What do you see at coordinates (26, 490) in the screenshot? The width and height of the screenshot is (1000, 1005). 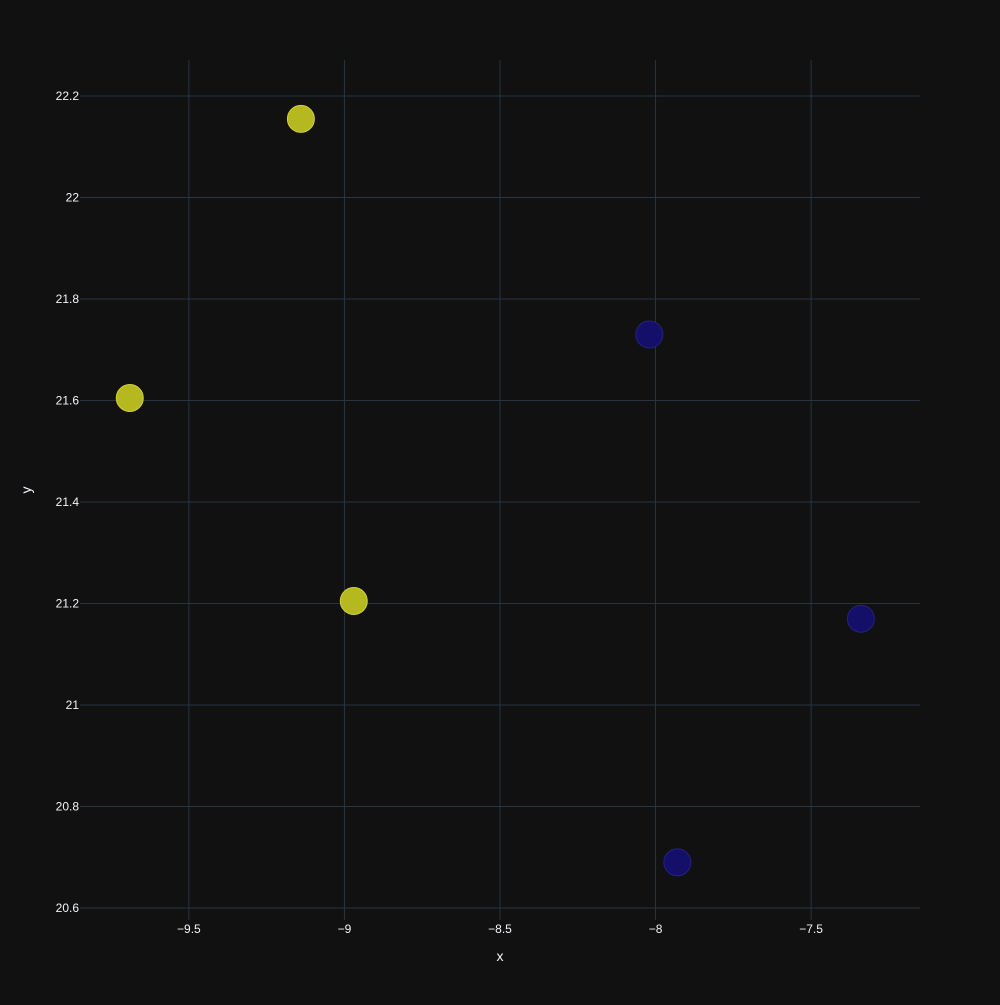 I see `y-axis-title: y` at bounding box center [26, 490].